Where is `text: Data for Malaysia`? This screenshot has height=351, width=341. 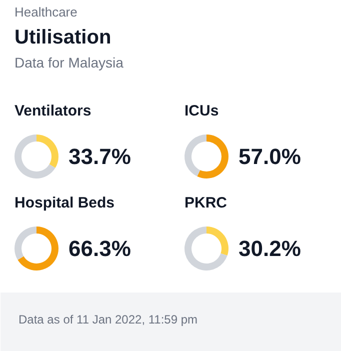 text: Data for Malaysia is located at coordinates (69, 62).